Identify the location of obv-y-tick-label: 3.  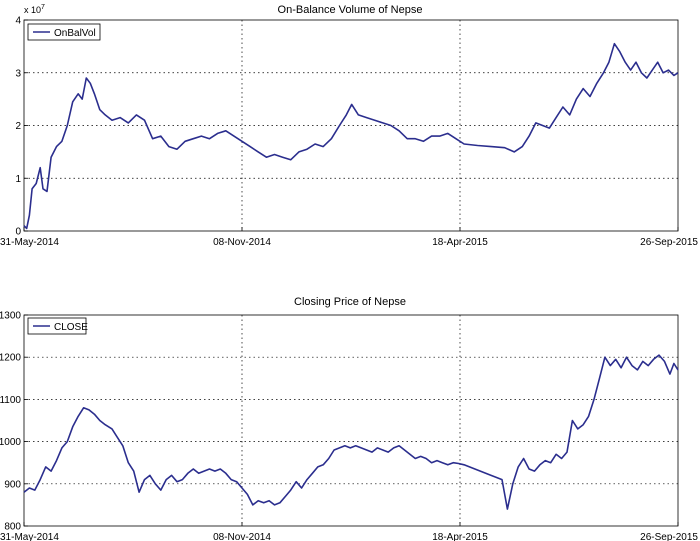
(18, 73).